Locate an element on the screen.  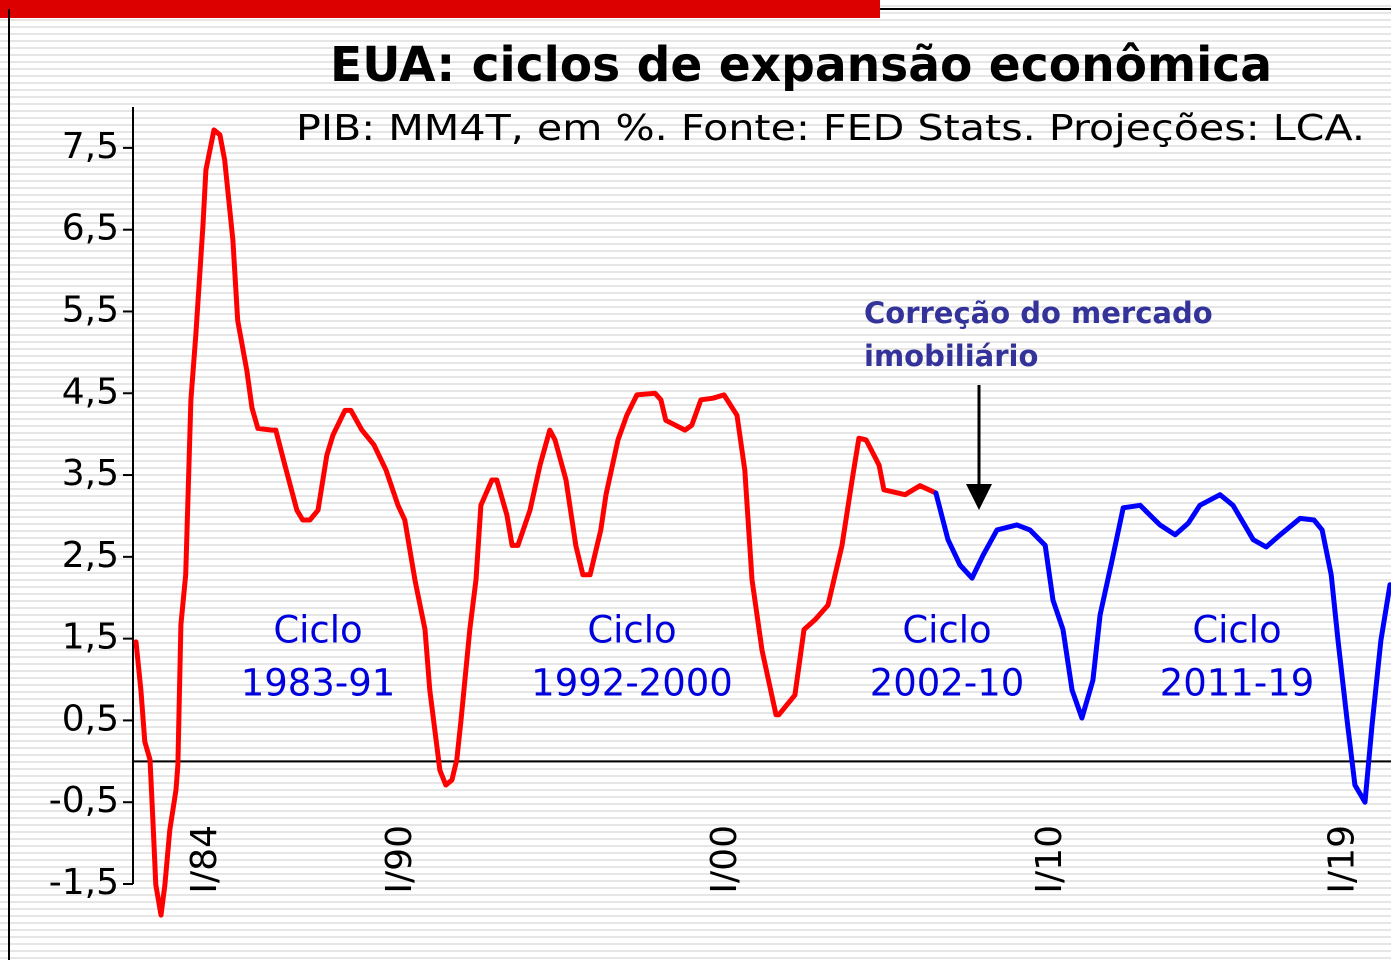
x-tick-label: I/10 is located at coordinates (1049, 859).